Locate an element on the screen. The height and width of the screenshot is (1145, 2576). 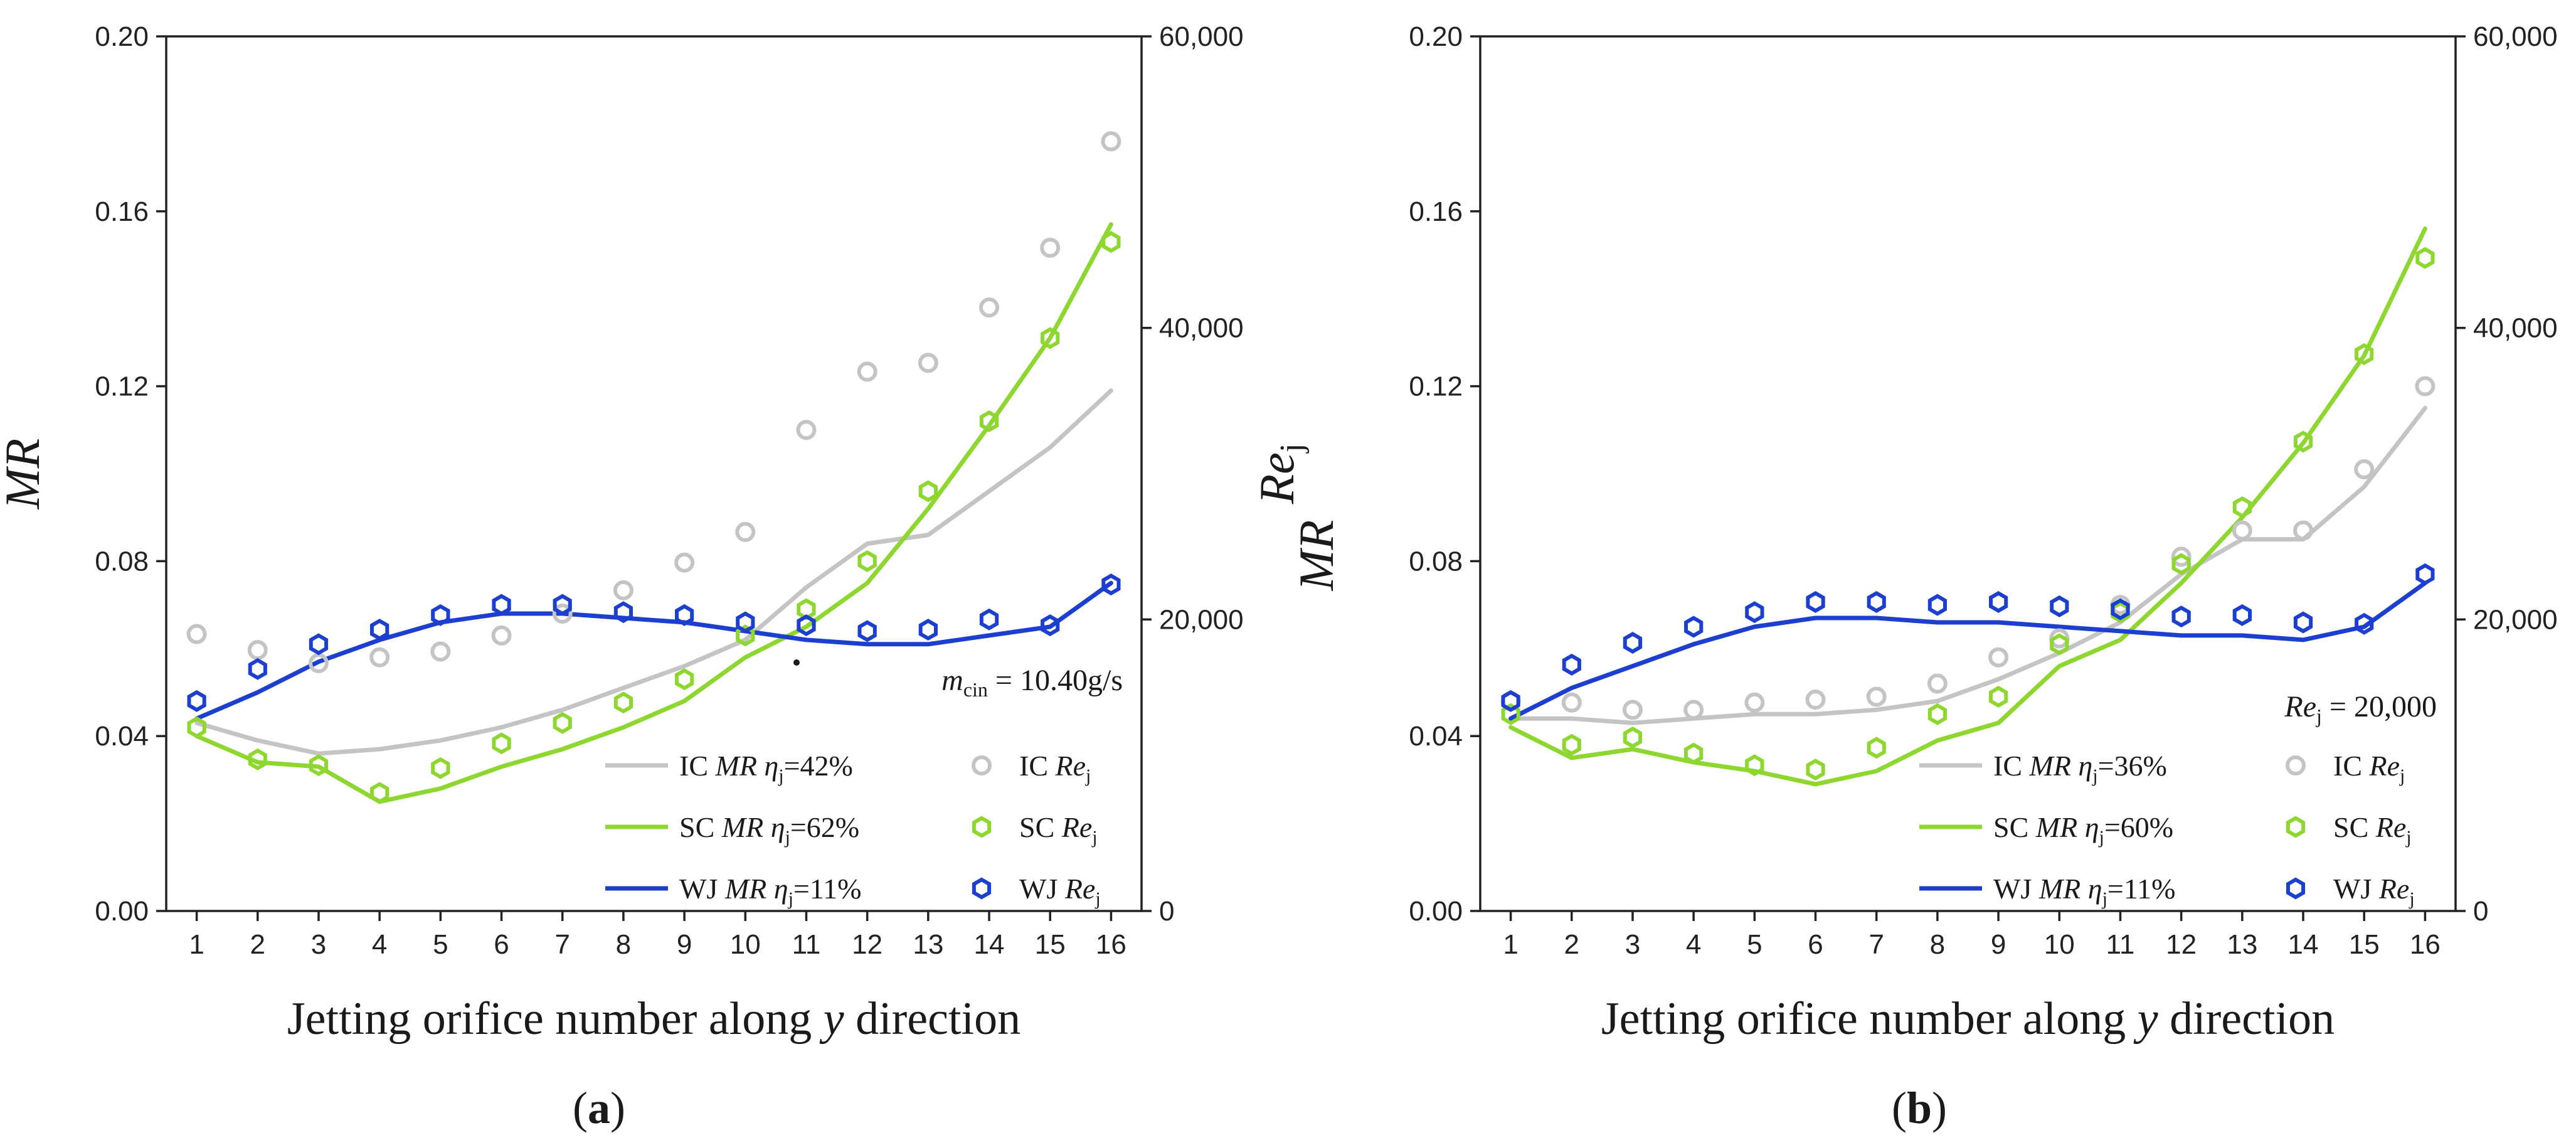
x-tick-label: 5 is located at coordinates (1754, 944).